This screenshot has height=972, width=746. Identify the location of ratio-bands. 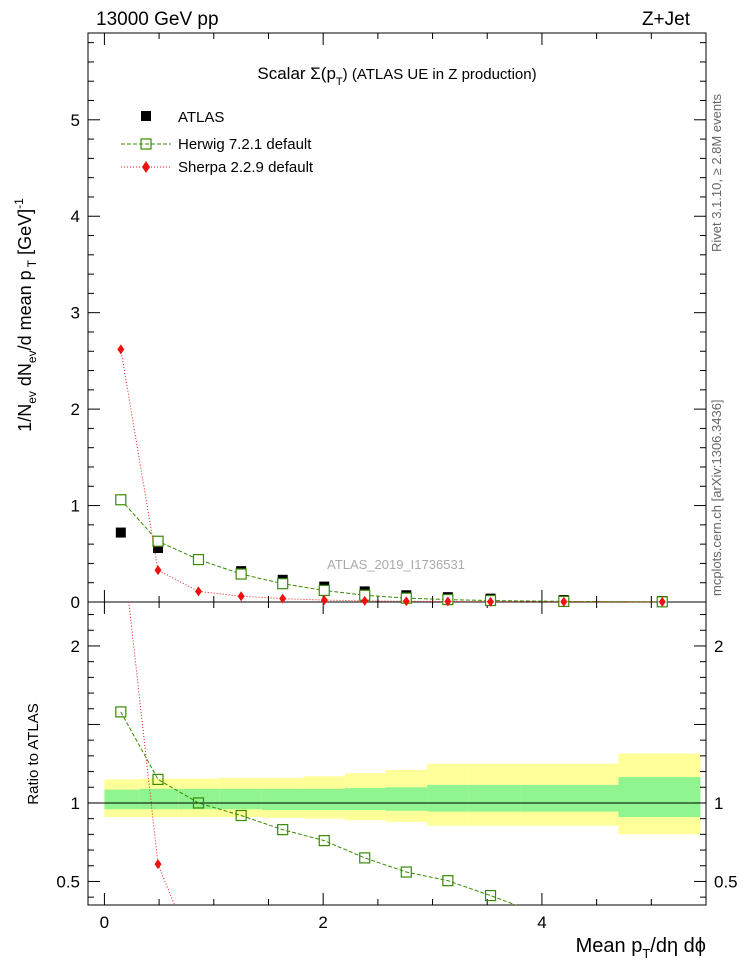
(397, 794).